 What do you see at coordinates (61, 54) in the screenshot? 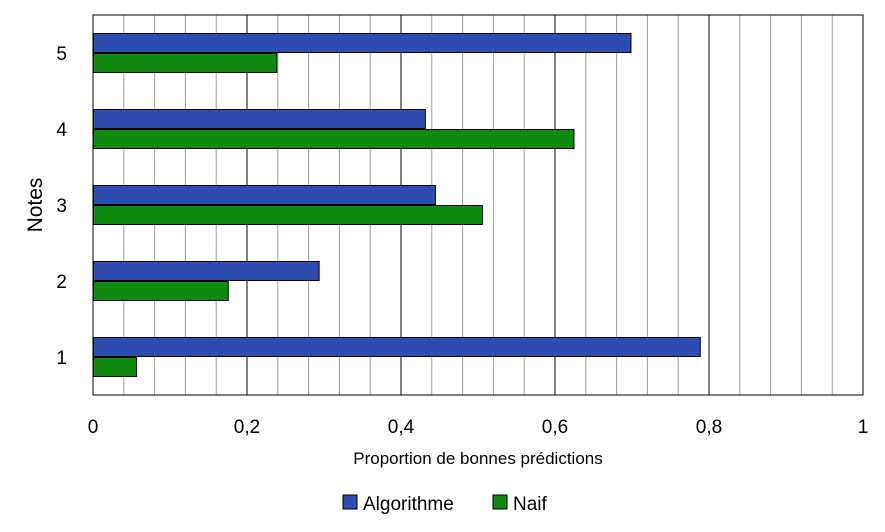
I see `y-tick-label: 5` at bounding box center [61, 54].